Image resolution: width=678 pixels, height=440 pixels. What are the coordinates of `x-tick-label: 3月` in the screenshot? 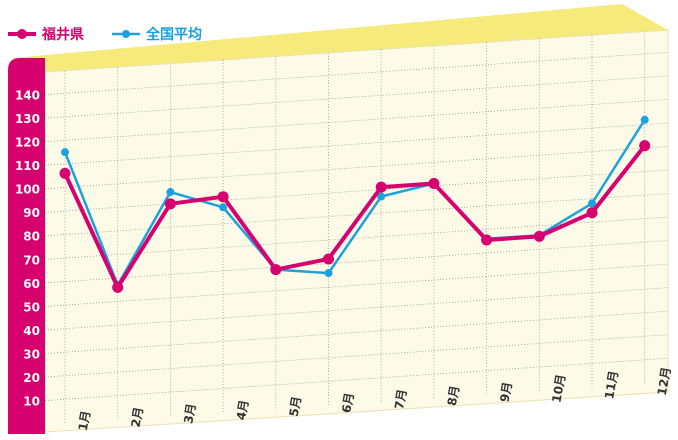 It's located at (189, 413).